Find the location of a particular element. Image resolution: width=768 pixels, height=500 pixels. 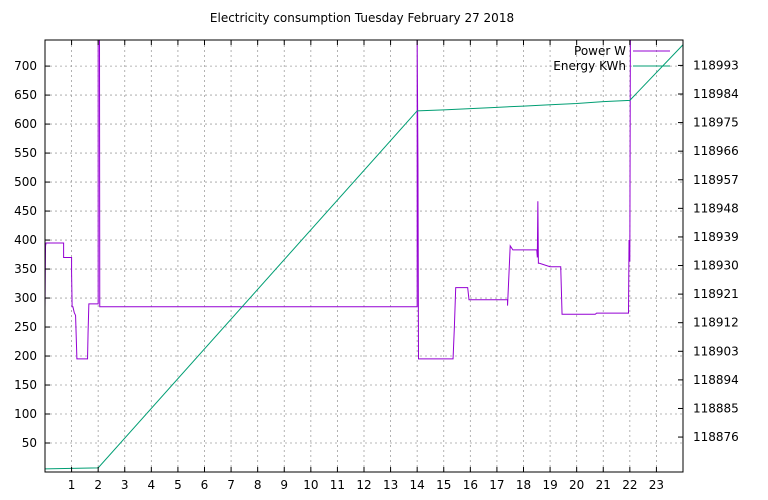

x-tick-label: 17 is located at coordinates (496, 485).